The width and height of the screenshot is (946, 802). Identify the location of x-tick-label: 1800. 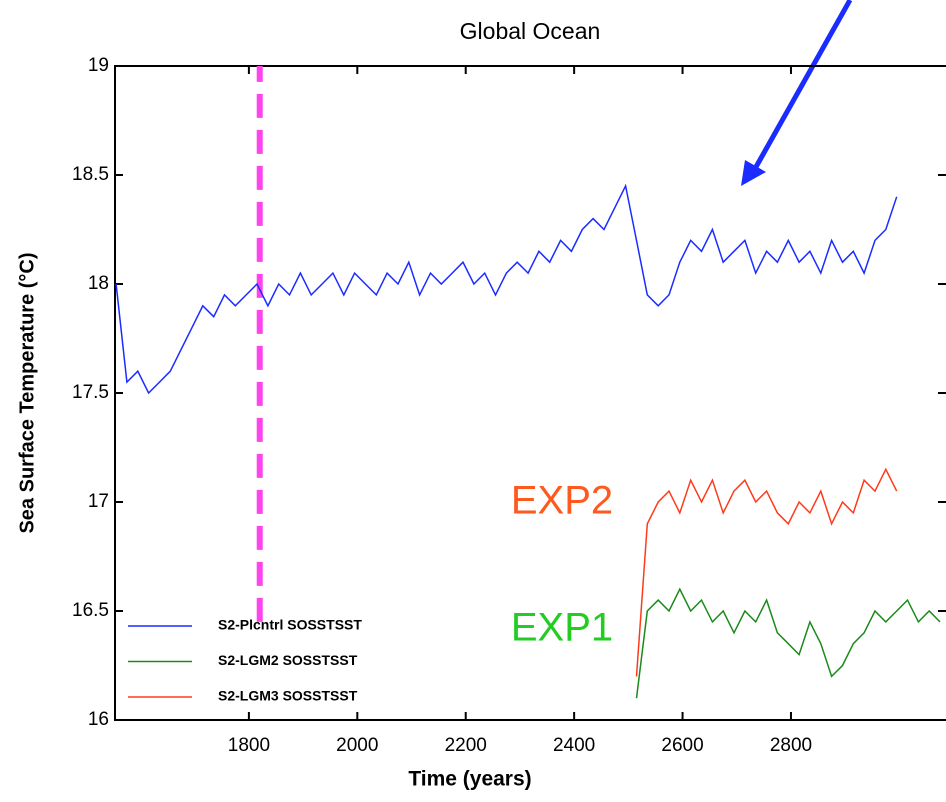
(249, 745).